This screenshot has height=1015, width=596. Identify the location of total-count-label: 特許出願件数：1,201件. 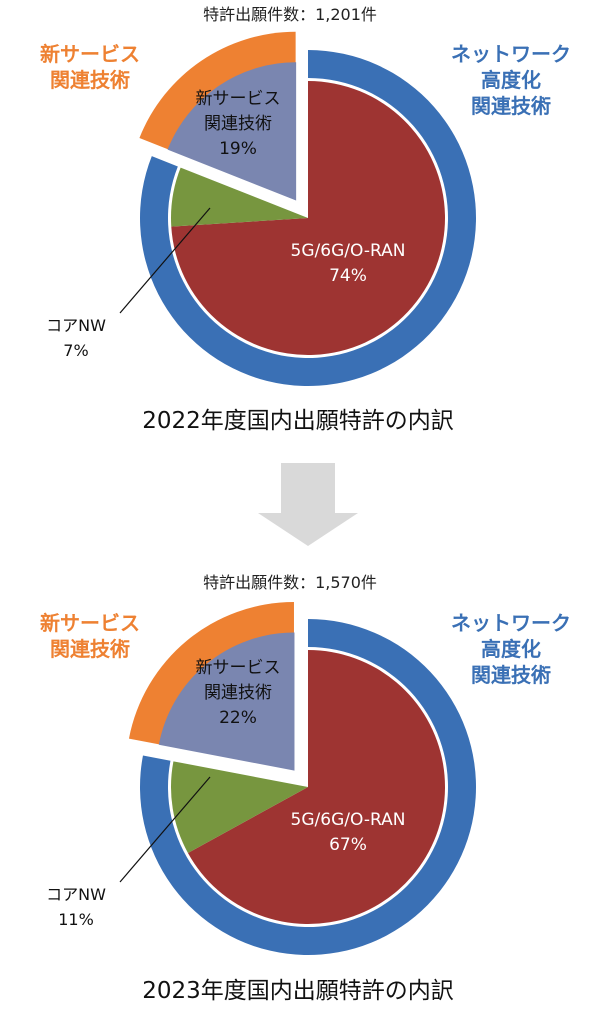
(290, 14).